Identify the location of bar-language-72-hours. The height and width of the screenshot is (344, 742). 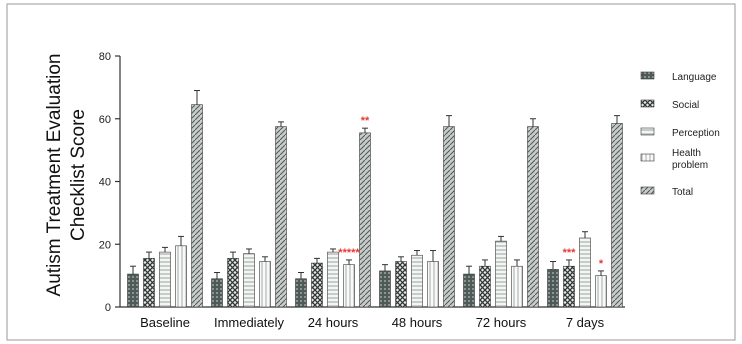
(469, 290).